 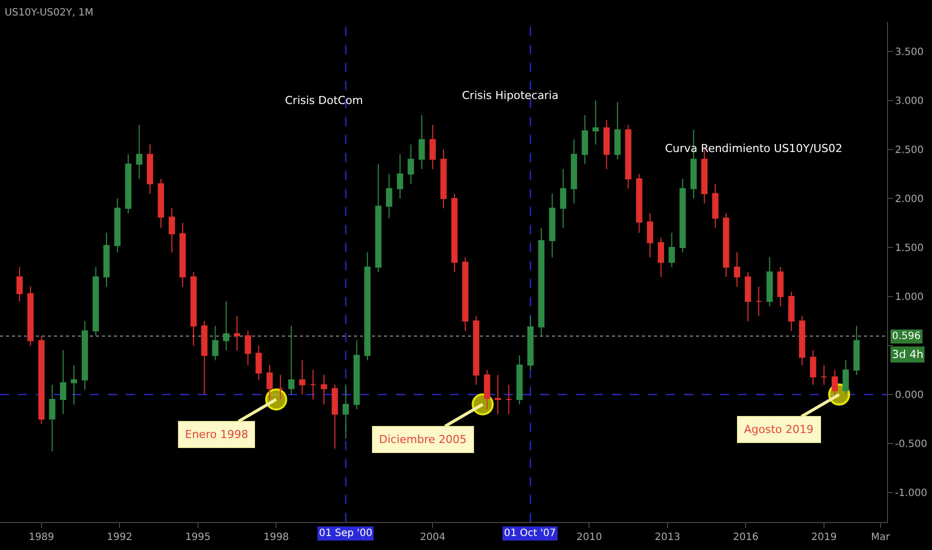 What do you see at coordinates (510, 95) in the screenshot?
I see `annotation: Crisis Hipotecaria` at bounding box center [510, 95].